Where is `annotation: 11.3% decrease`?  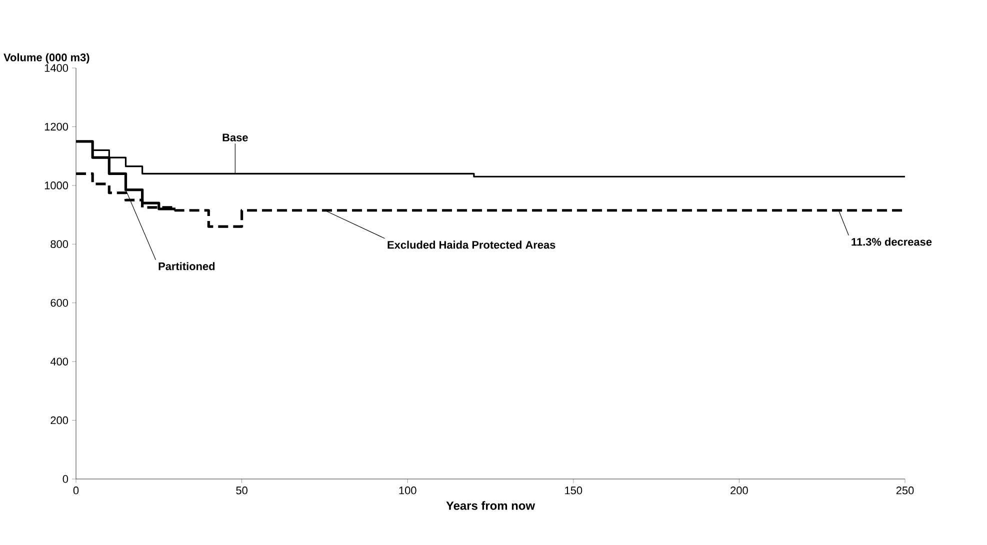
annotation: 11.3% decrease is located at coordinates (892, 242).